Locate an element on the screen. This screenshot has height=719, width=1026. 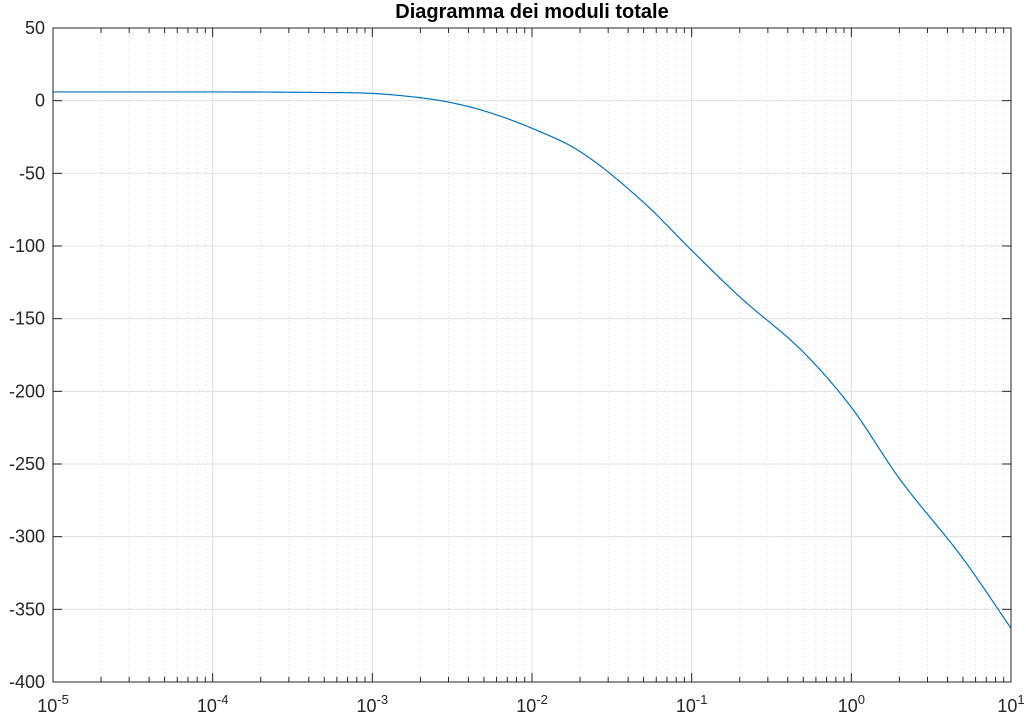
x-tick-label: 10⁻⁵ is located at coordinates (53, 704).